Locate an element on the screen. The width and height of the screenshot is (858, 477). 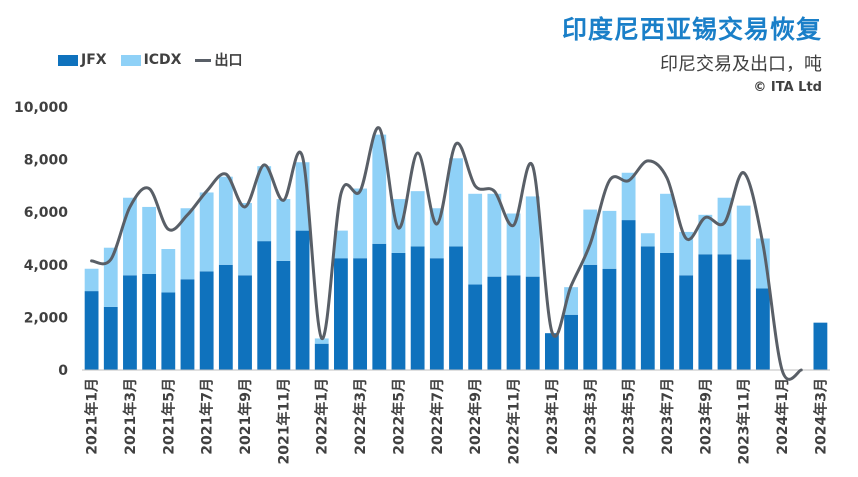
chart-title: 印度尼西亚锡交易恢复 is located at coordinates (691, 29).